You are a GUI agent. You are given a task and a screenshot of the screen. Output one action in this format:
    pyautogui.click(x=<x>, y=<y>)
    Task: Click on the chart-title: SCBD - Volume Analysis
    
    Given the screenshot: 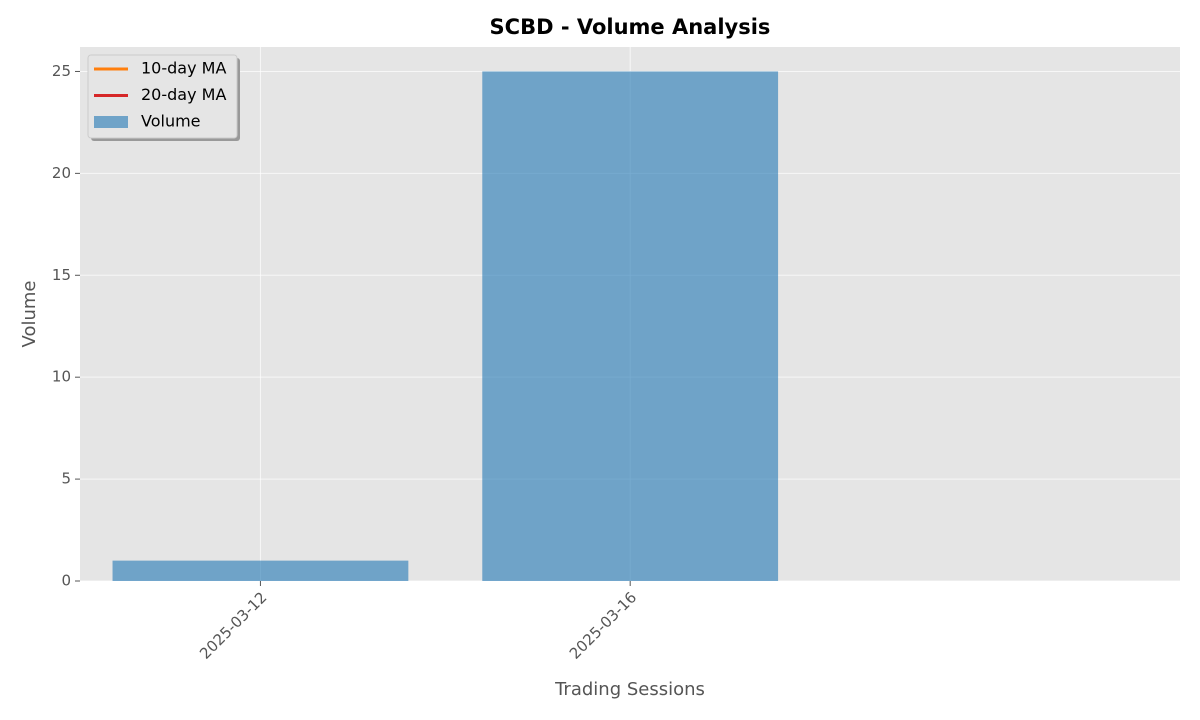 What is the action you would take?
    pyautogui.click(x=630, y=27)
    